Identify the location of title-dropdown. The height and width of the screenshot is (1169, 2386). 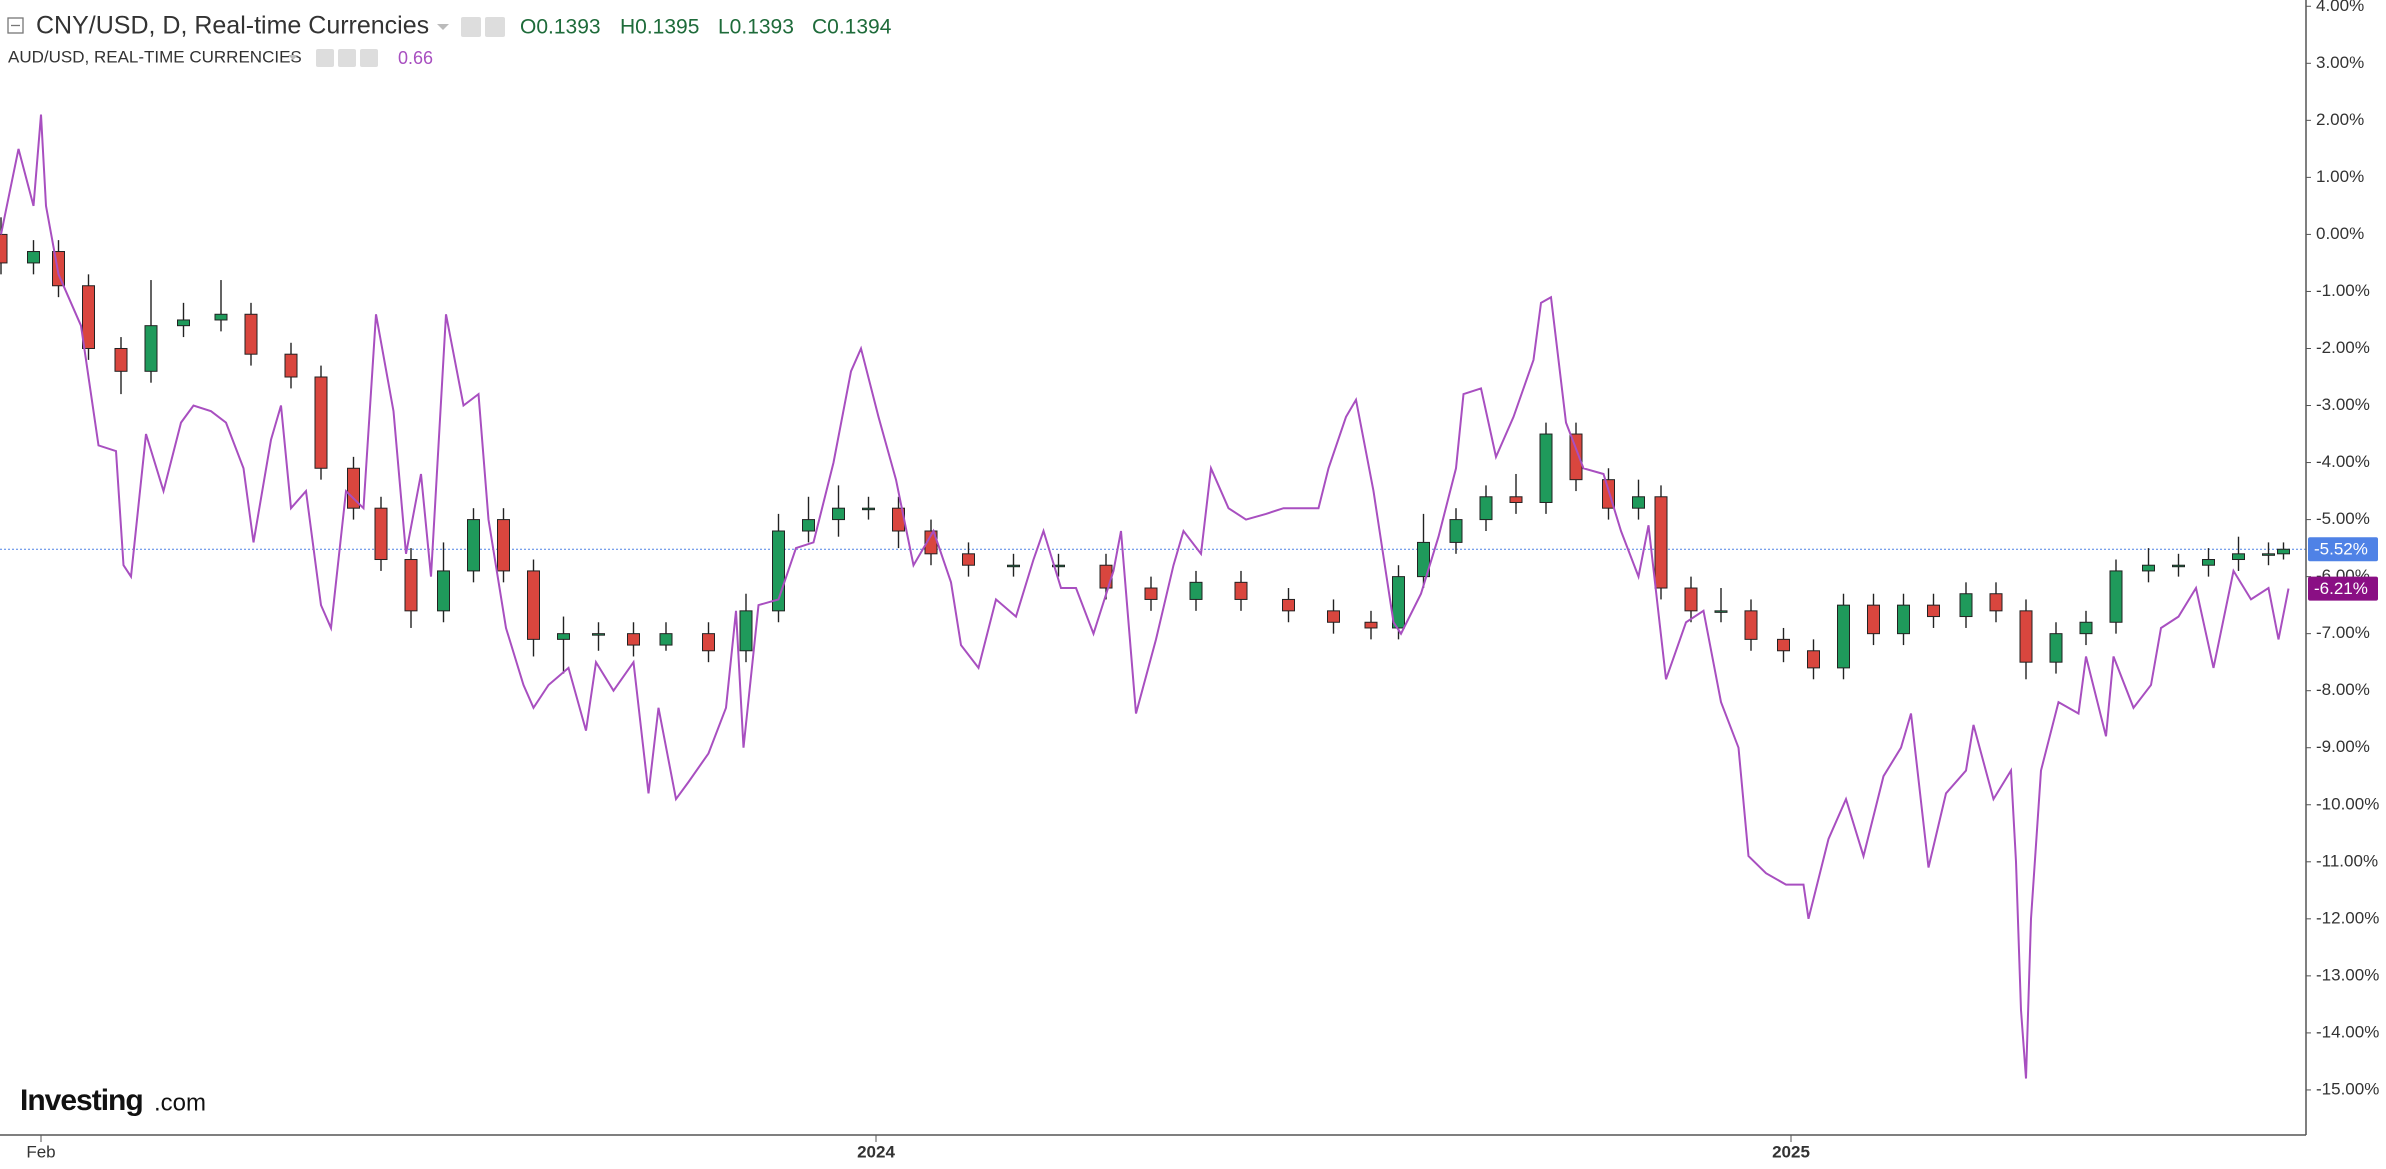
(443, 27).